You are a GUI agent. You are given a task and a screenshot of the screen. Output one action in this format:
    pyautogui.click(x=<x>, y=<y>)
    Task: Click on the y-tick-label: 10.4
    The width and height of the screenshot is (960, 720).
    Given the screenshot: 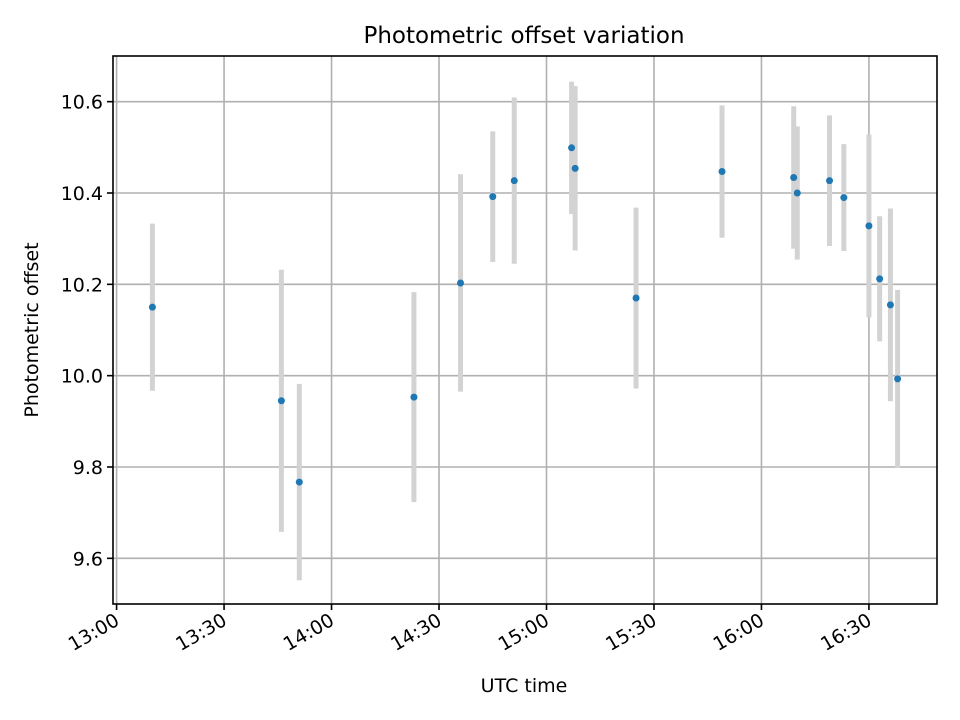 What is the action you would take?
    pyautogui.click(x=82, y=194)
    